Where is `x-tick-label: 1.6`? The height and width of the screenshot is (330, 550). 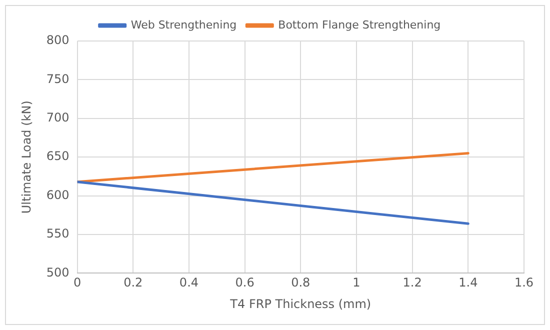
x-tick-label: 1.6 is located at coordinates (524, 283).